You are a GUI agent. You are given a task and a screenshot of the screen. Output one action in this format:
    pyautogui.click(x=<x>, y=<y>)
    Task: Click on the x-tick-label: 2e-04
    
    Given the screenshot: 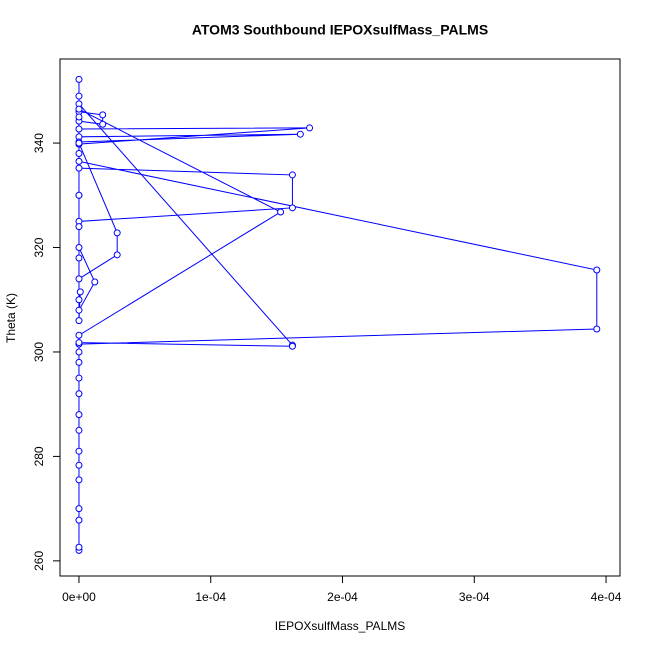 What is the action you would take?
    pyautogui.click(x=342, y=597)
    